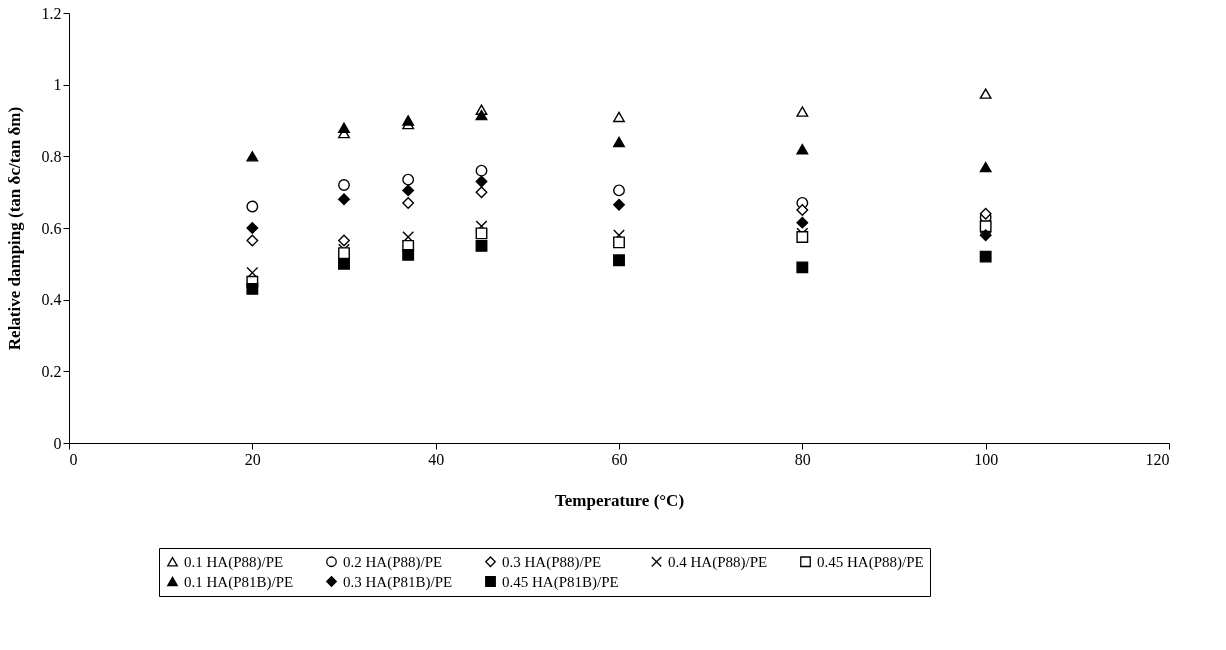 The width and height of the screenshot is (1226, 650). What do you see at coordinates (57, 443) in the screenshot?
I see `y-tick-label: 0` at bounding box center [57, 443].